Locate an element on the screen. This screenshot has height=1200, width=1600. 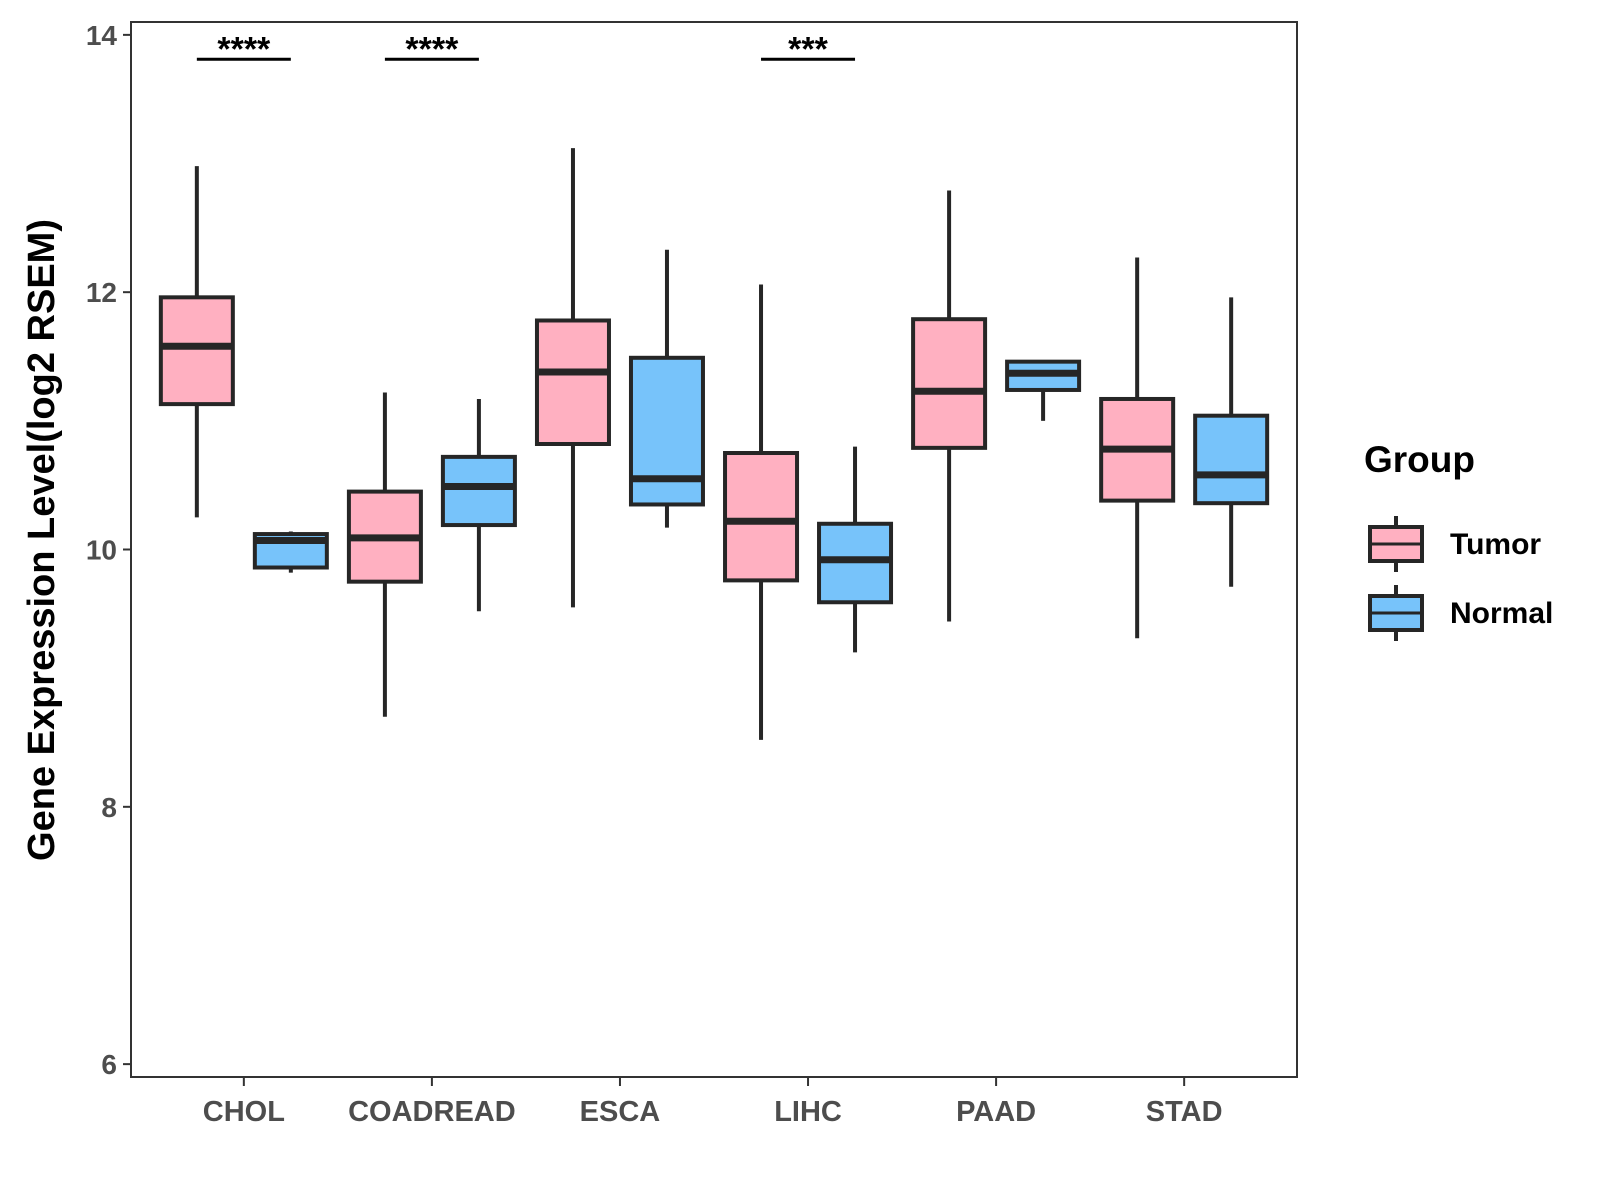
box-normal-lihc is located at coordinates (855, 549).